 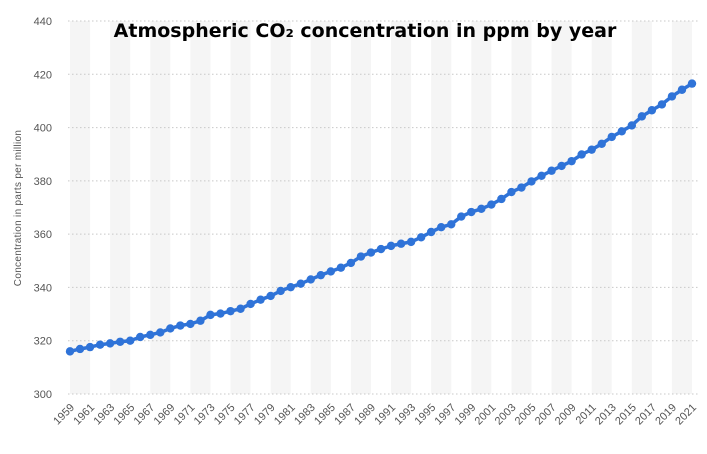 What do you see at coordinates (546, 415) in the screenshot?
I see `x-tick-label-2007: 2007` at bounding box center [546, 415].